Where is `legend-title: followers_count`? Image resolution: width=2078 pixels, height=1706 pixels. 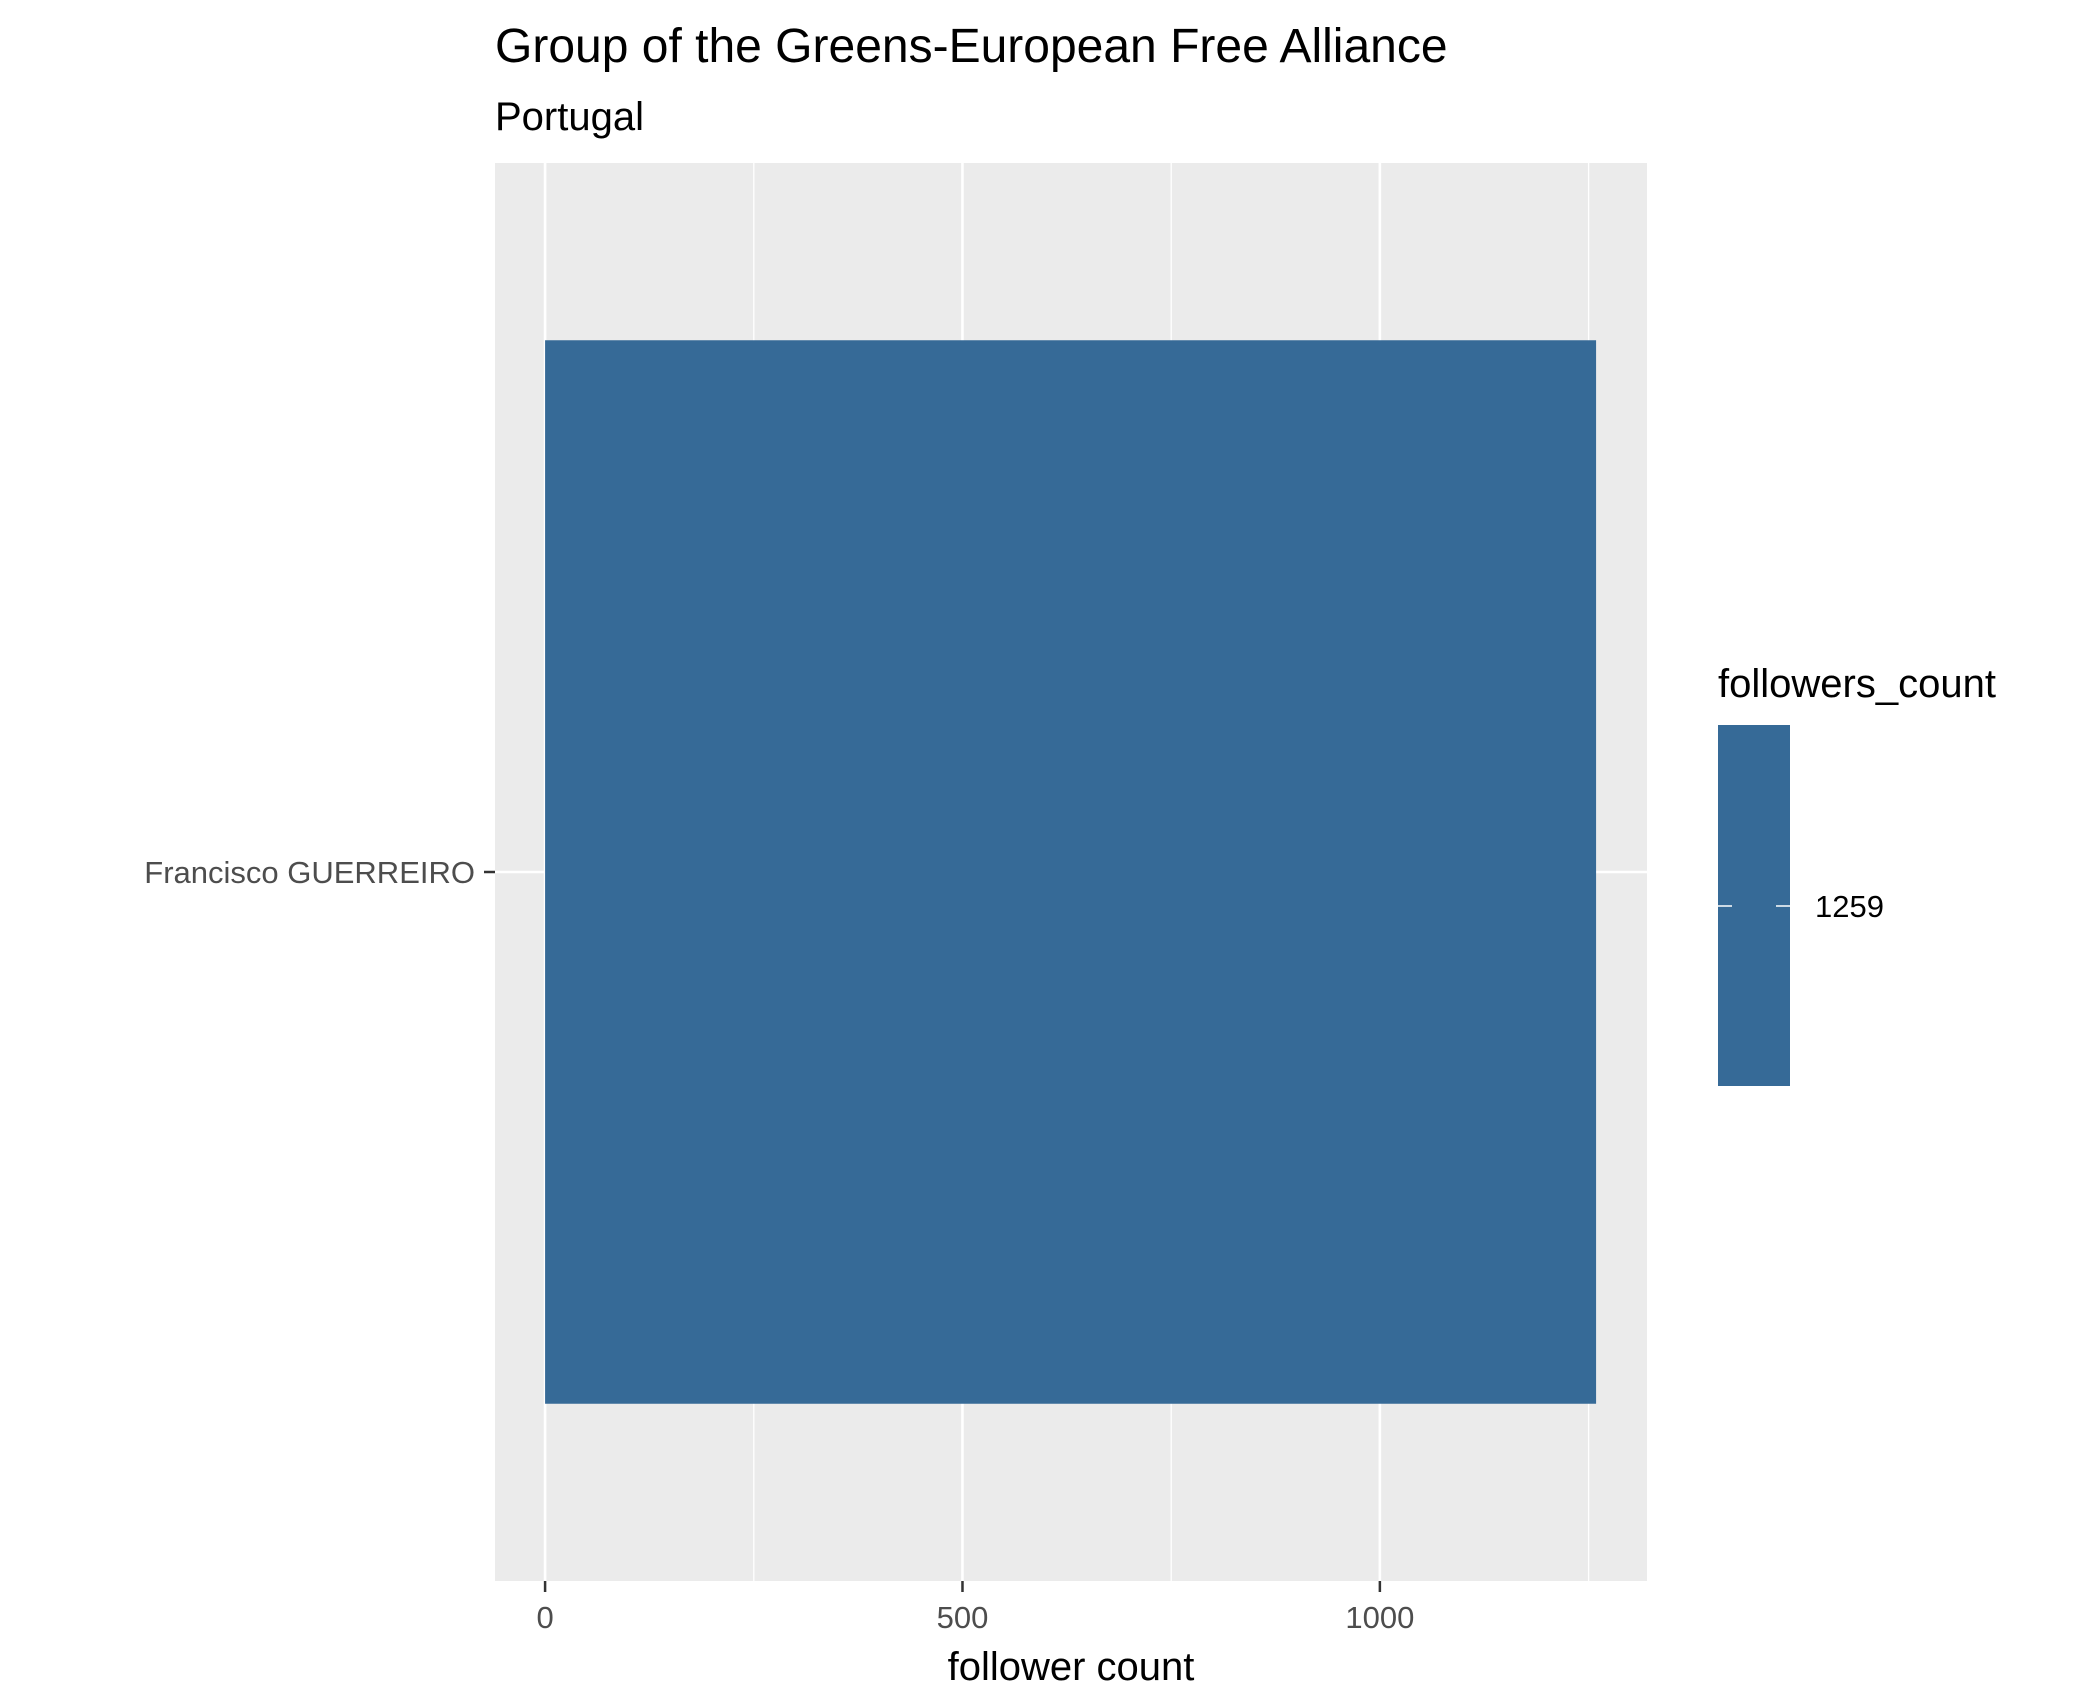
legend-title: followers_count is located at coordinates (1857, 684).